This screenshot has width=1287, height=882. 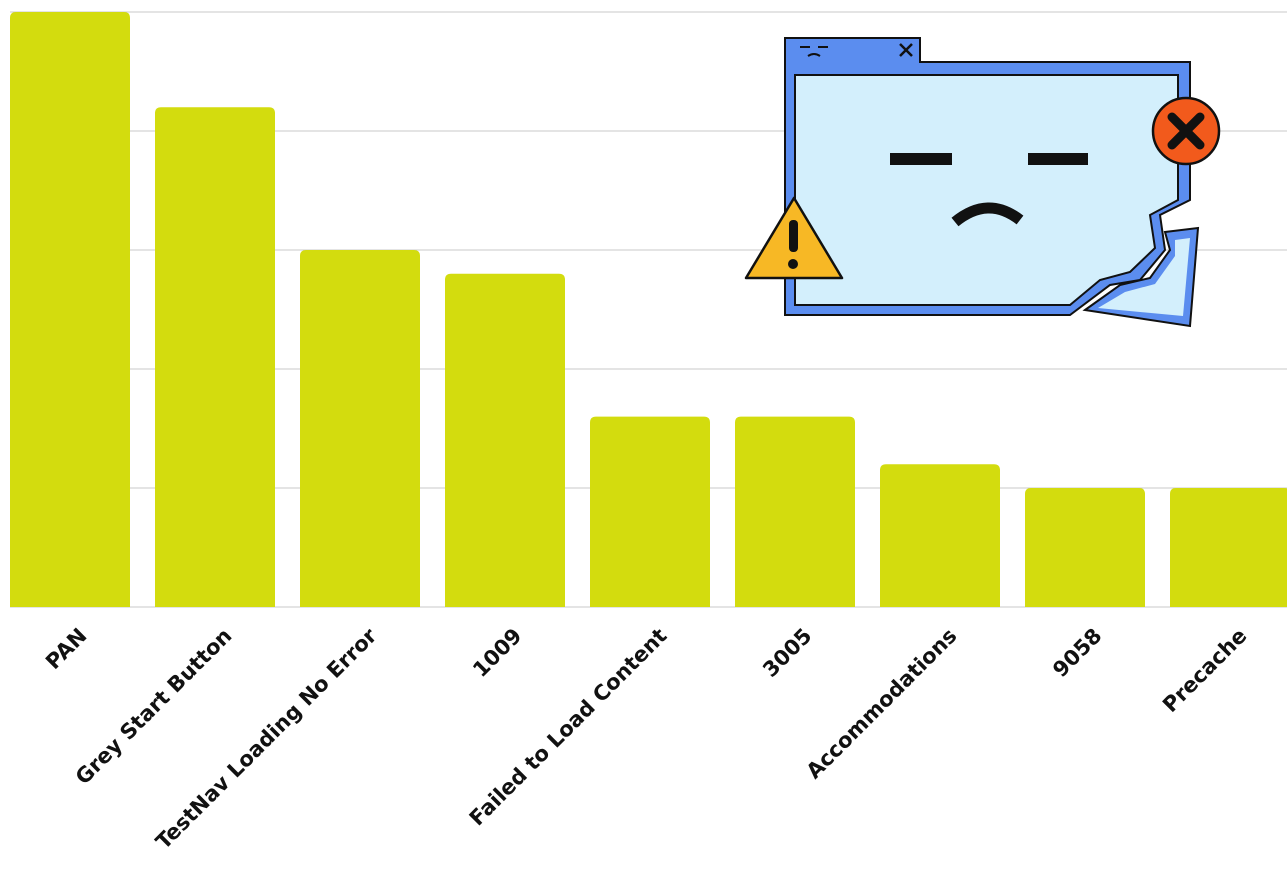 I want to click on x-tick-label: Grey Start Button, so click(x=154, y=707).